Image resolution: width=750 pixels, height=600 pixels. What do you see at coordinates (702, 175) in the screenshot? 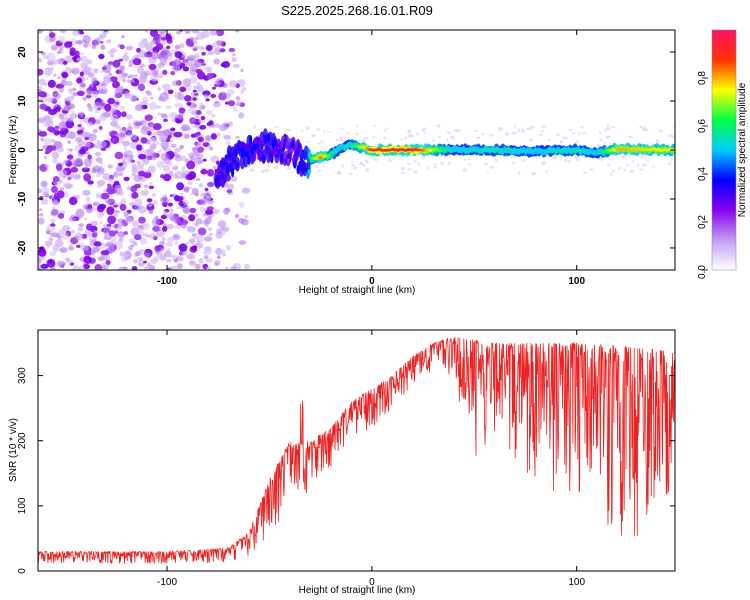
I see `colorbar-ticks: 0.0 0.2 0.4 0.6 0.8` at bounding box center [702, 175].